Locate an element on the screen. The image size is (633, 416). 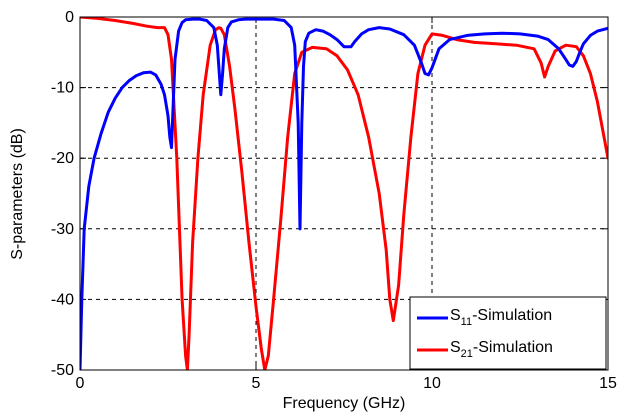
x-tick-label: 15 is located at coordinates (608, 383).